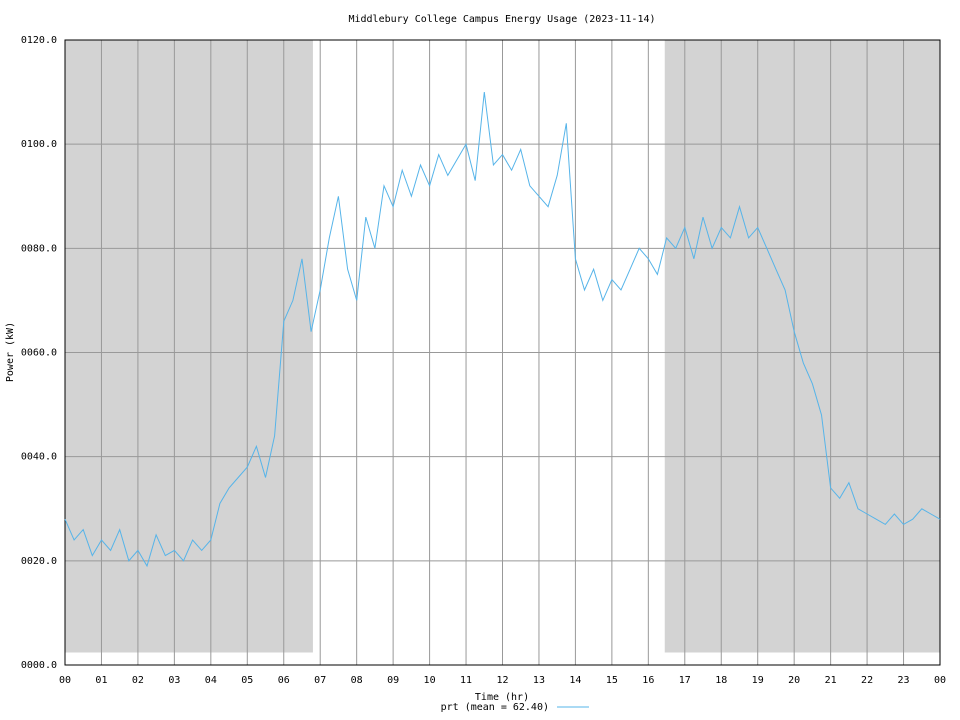 The image size is (960, 720). What do you see at coordinates (466, 680) in the screenshot?
I see `x-tick-label: 11` at bounding box center [466, 680].